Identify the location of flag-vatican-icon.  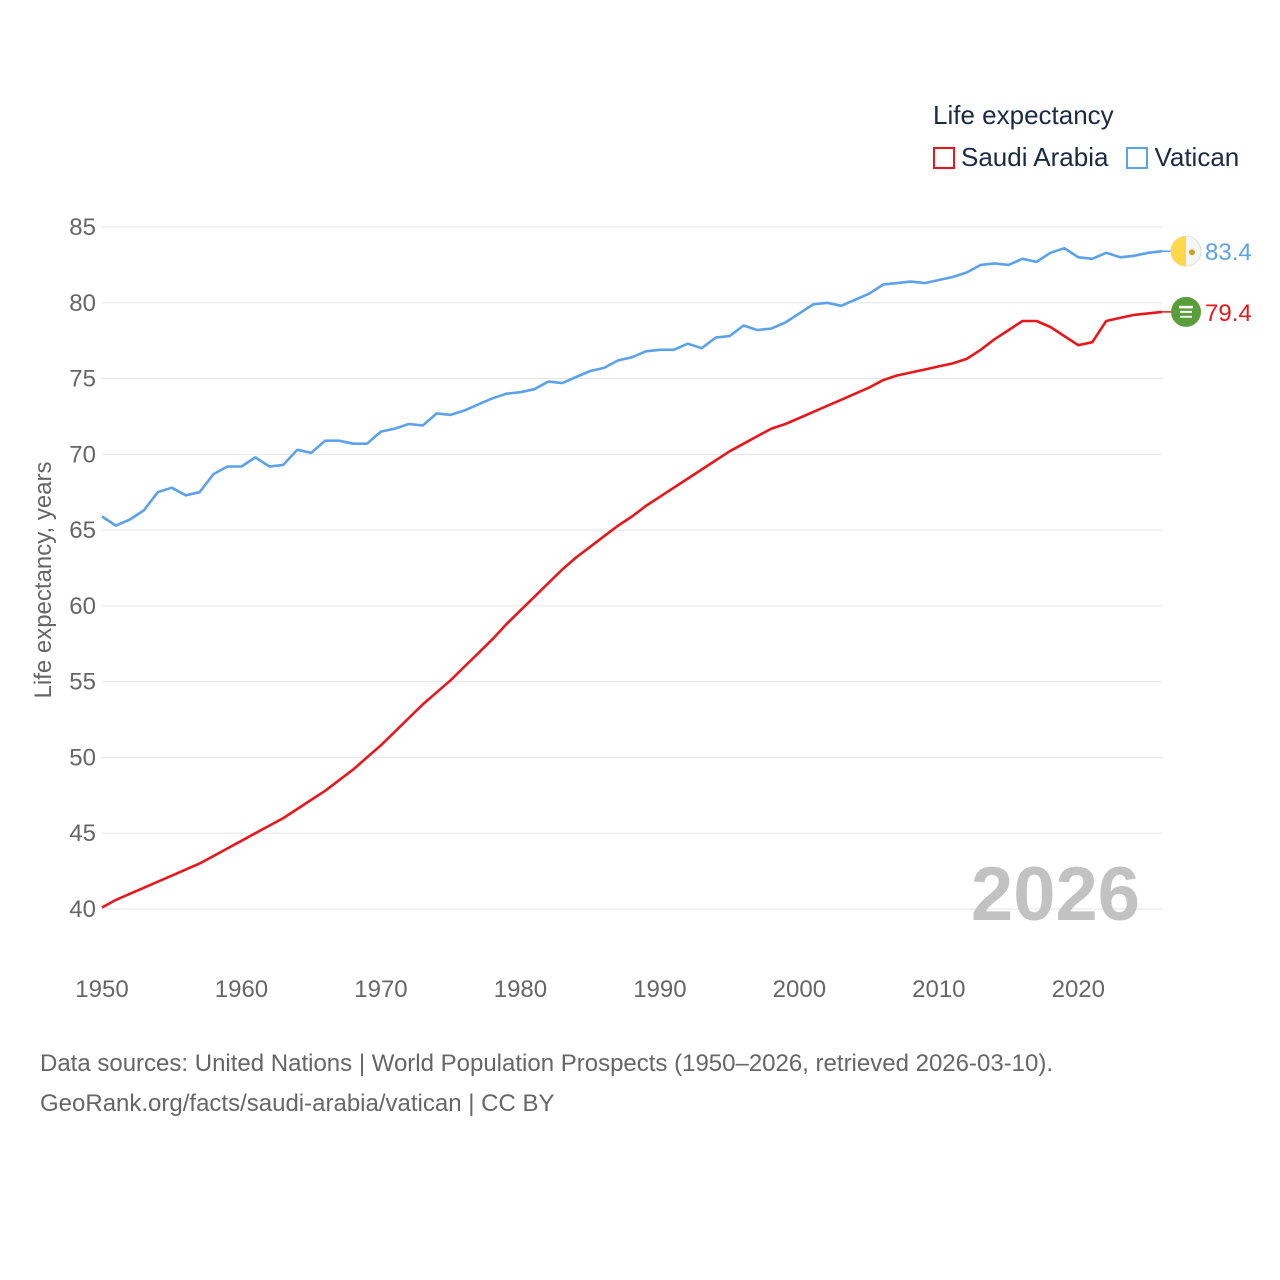
(1186, 251).